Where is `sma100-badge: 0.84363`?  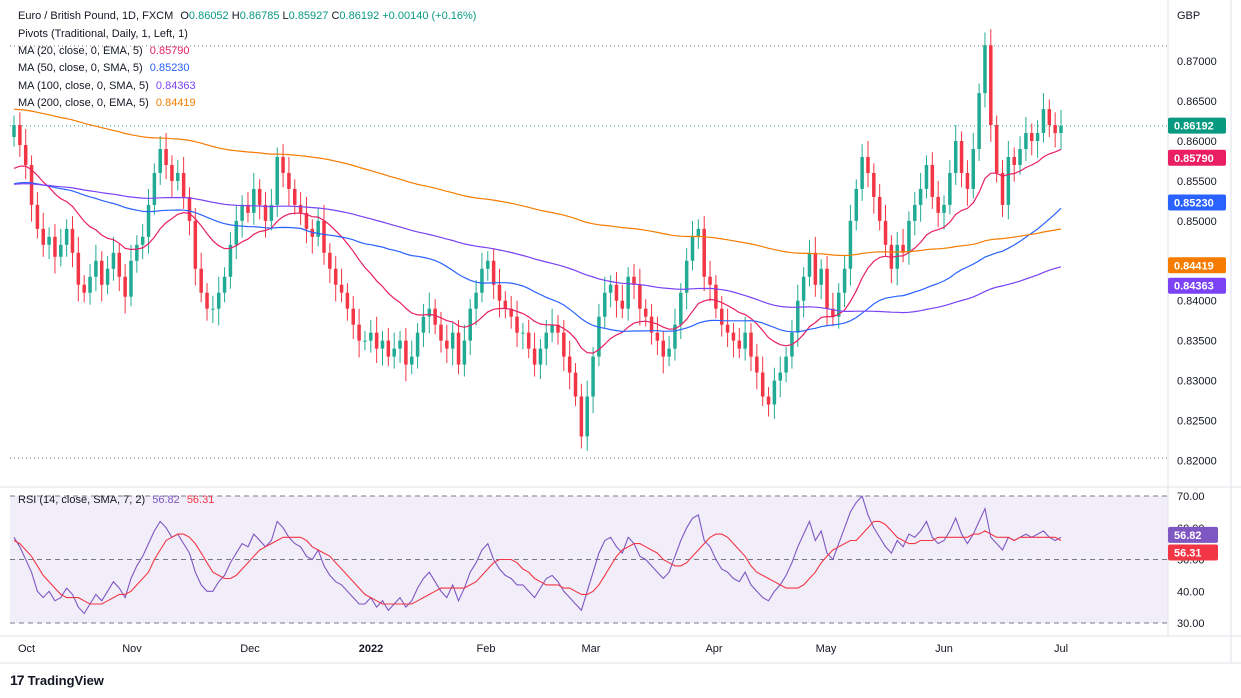 sma100-badge: 0.84363 is located at coordinates (1197, 285).